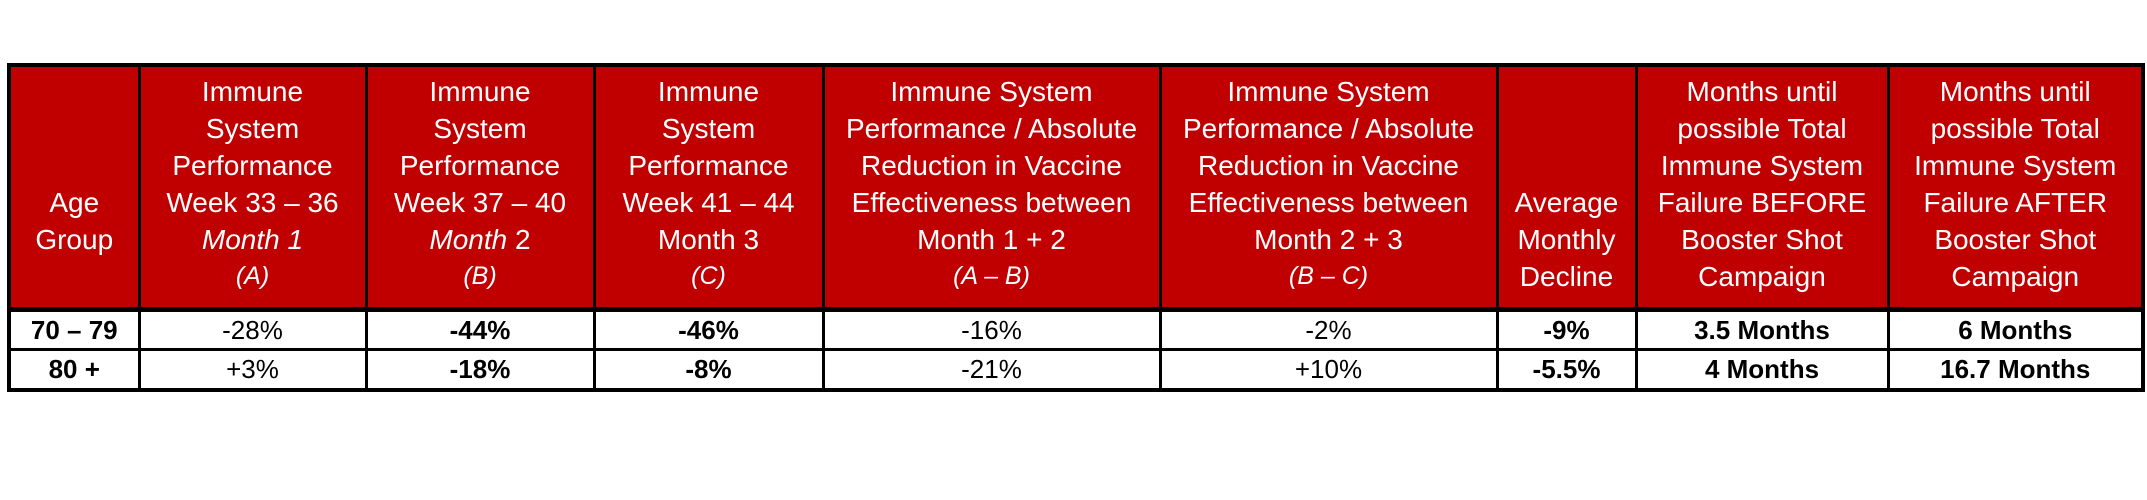  Describe the element at coordinates (74, 221) in the screenshot. I see `header-label: Age Group` at that location.